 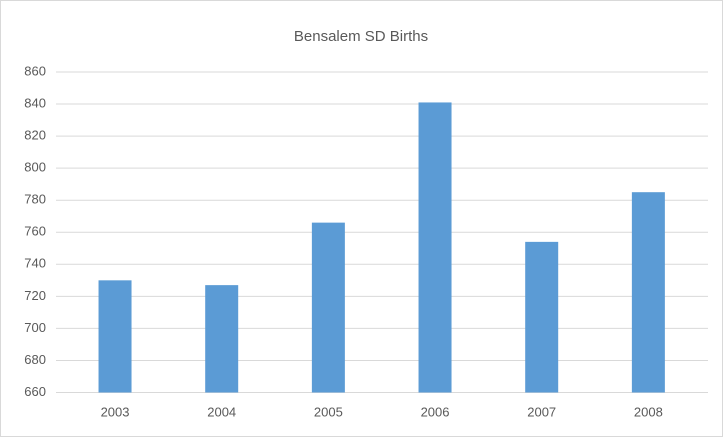 I want to click on y-tick-label: 760, so click(x=35, y=231).